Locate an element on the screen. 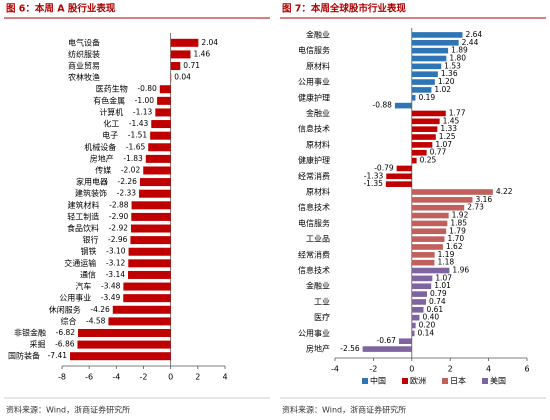 Image resolution: width=550 pixels, height=420 pixels. value-label: 1.77 is located at coordinates (457, 112).